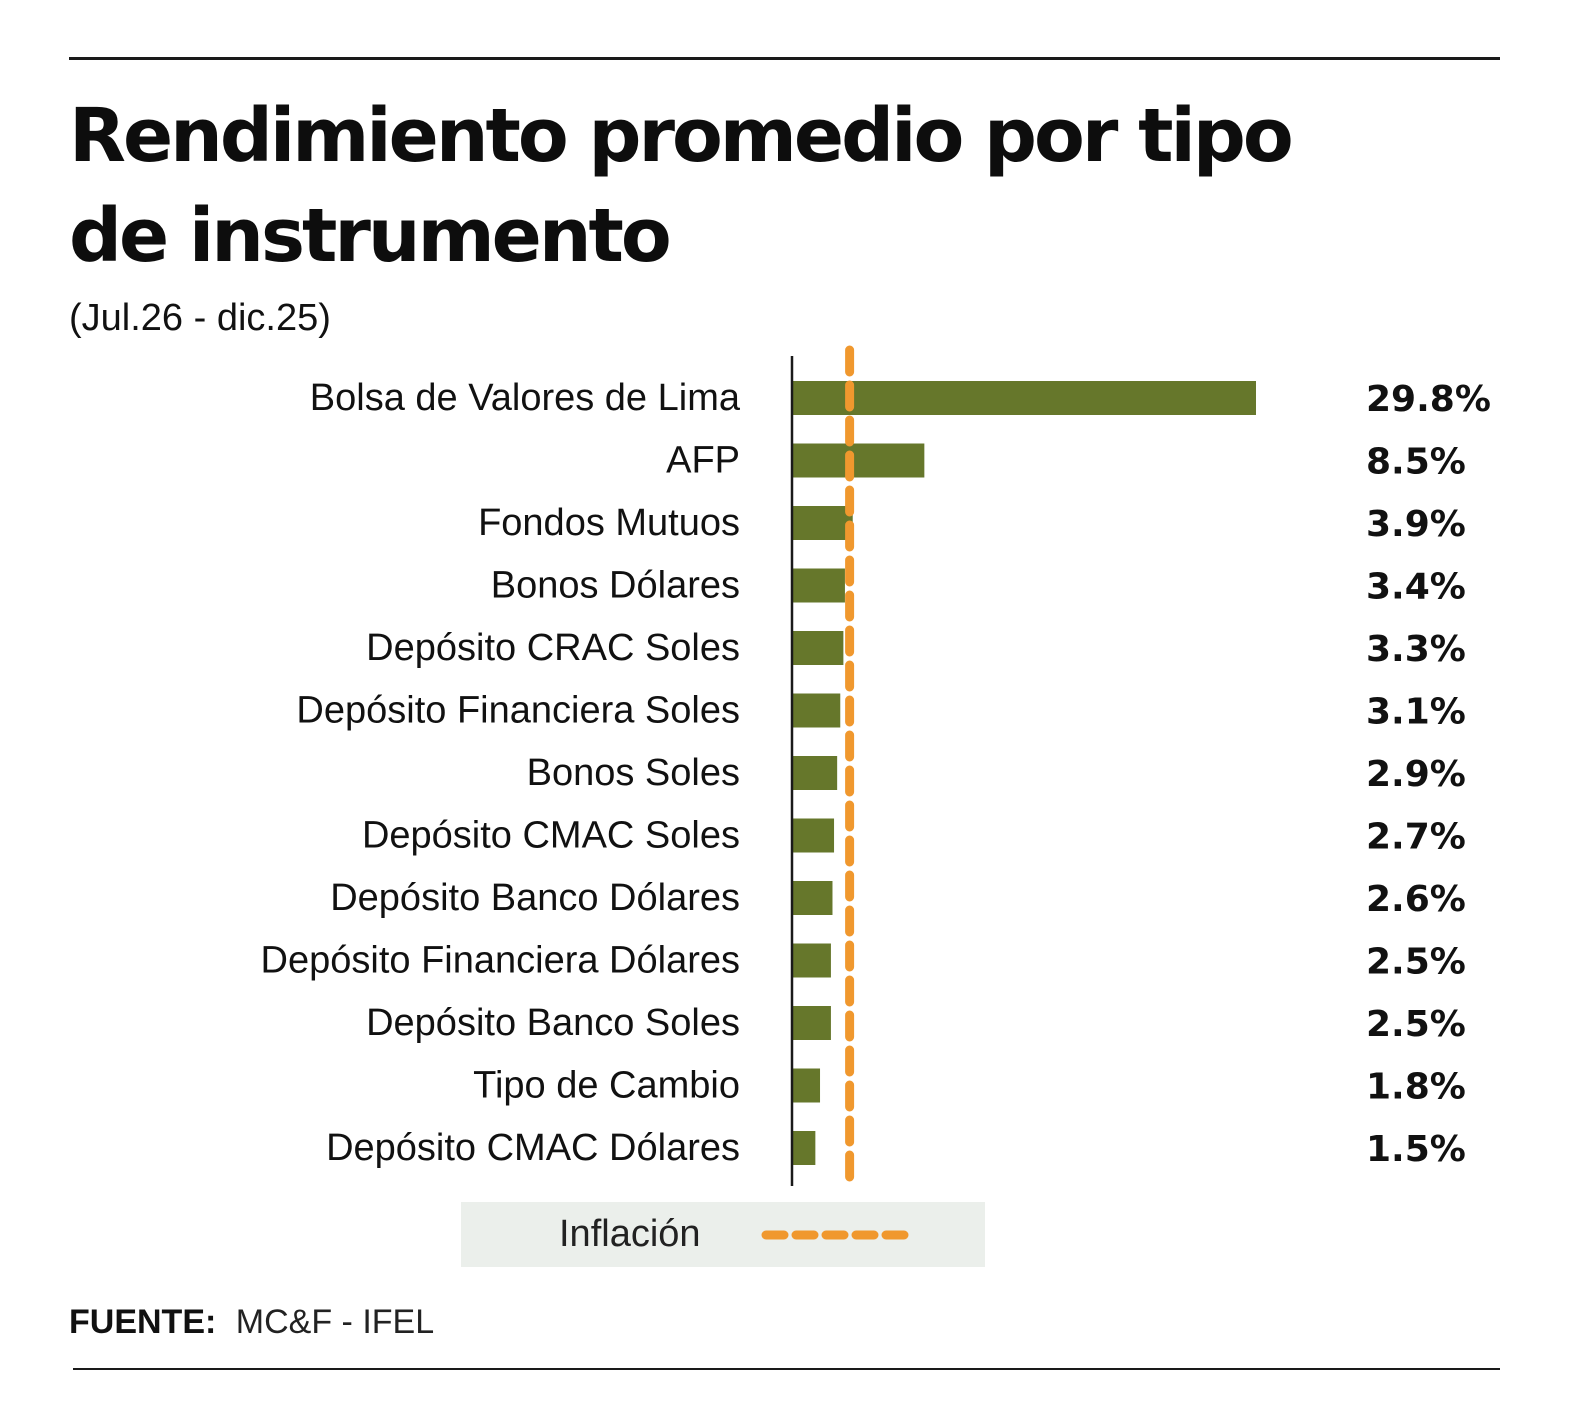  I want to click on value-label: 3.1%, so click(1416, 712).